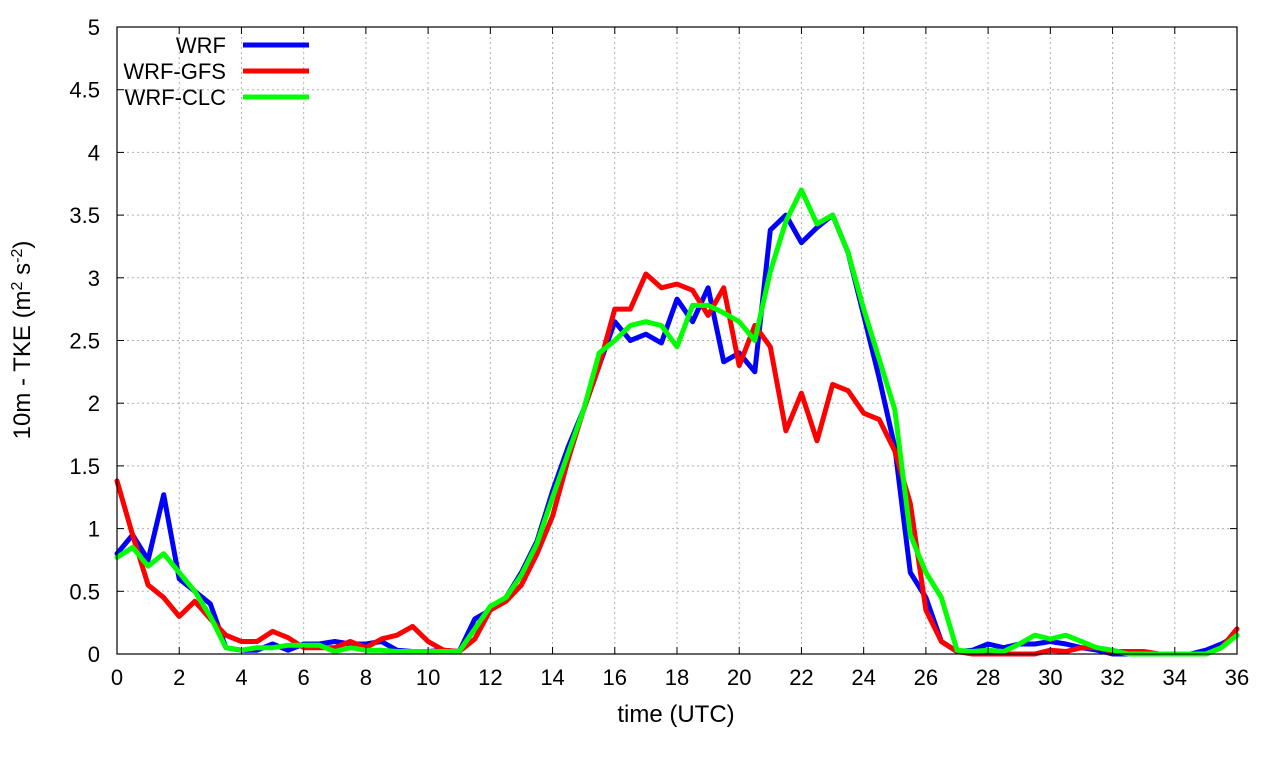 Image resolution: width=1280 pixels, height=760 pixels. Describe the element at coordinates (84, 215) in the screenshot. I see `y-tick-label: 3.5` at that location.